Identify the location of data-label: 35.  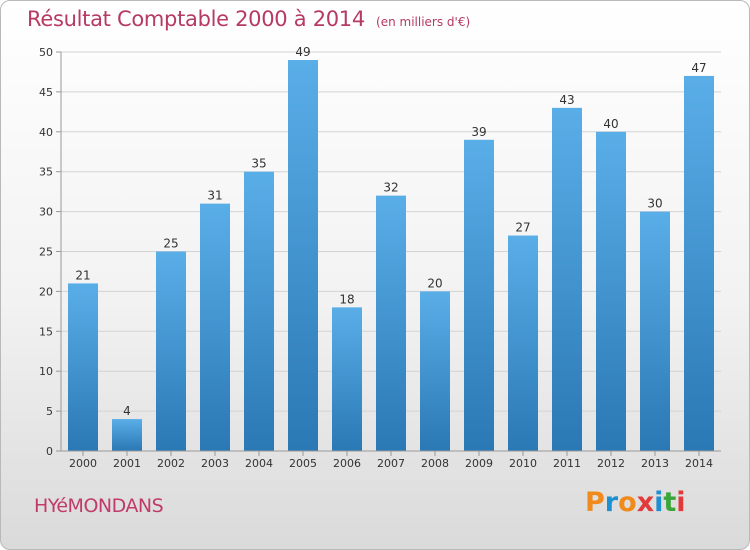
(258, 164).